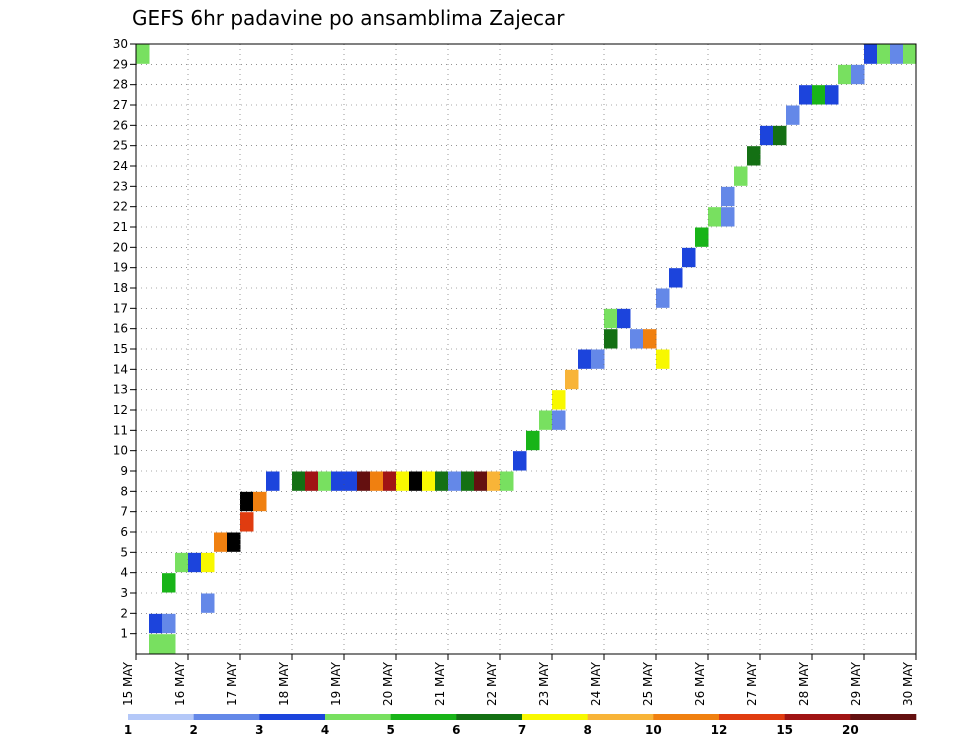 The width and height of the screenshot is (960, 742). I want to click on chart-title: GEFS 6hr padavine po ansamblima Zajecar, so click(348, 18).